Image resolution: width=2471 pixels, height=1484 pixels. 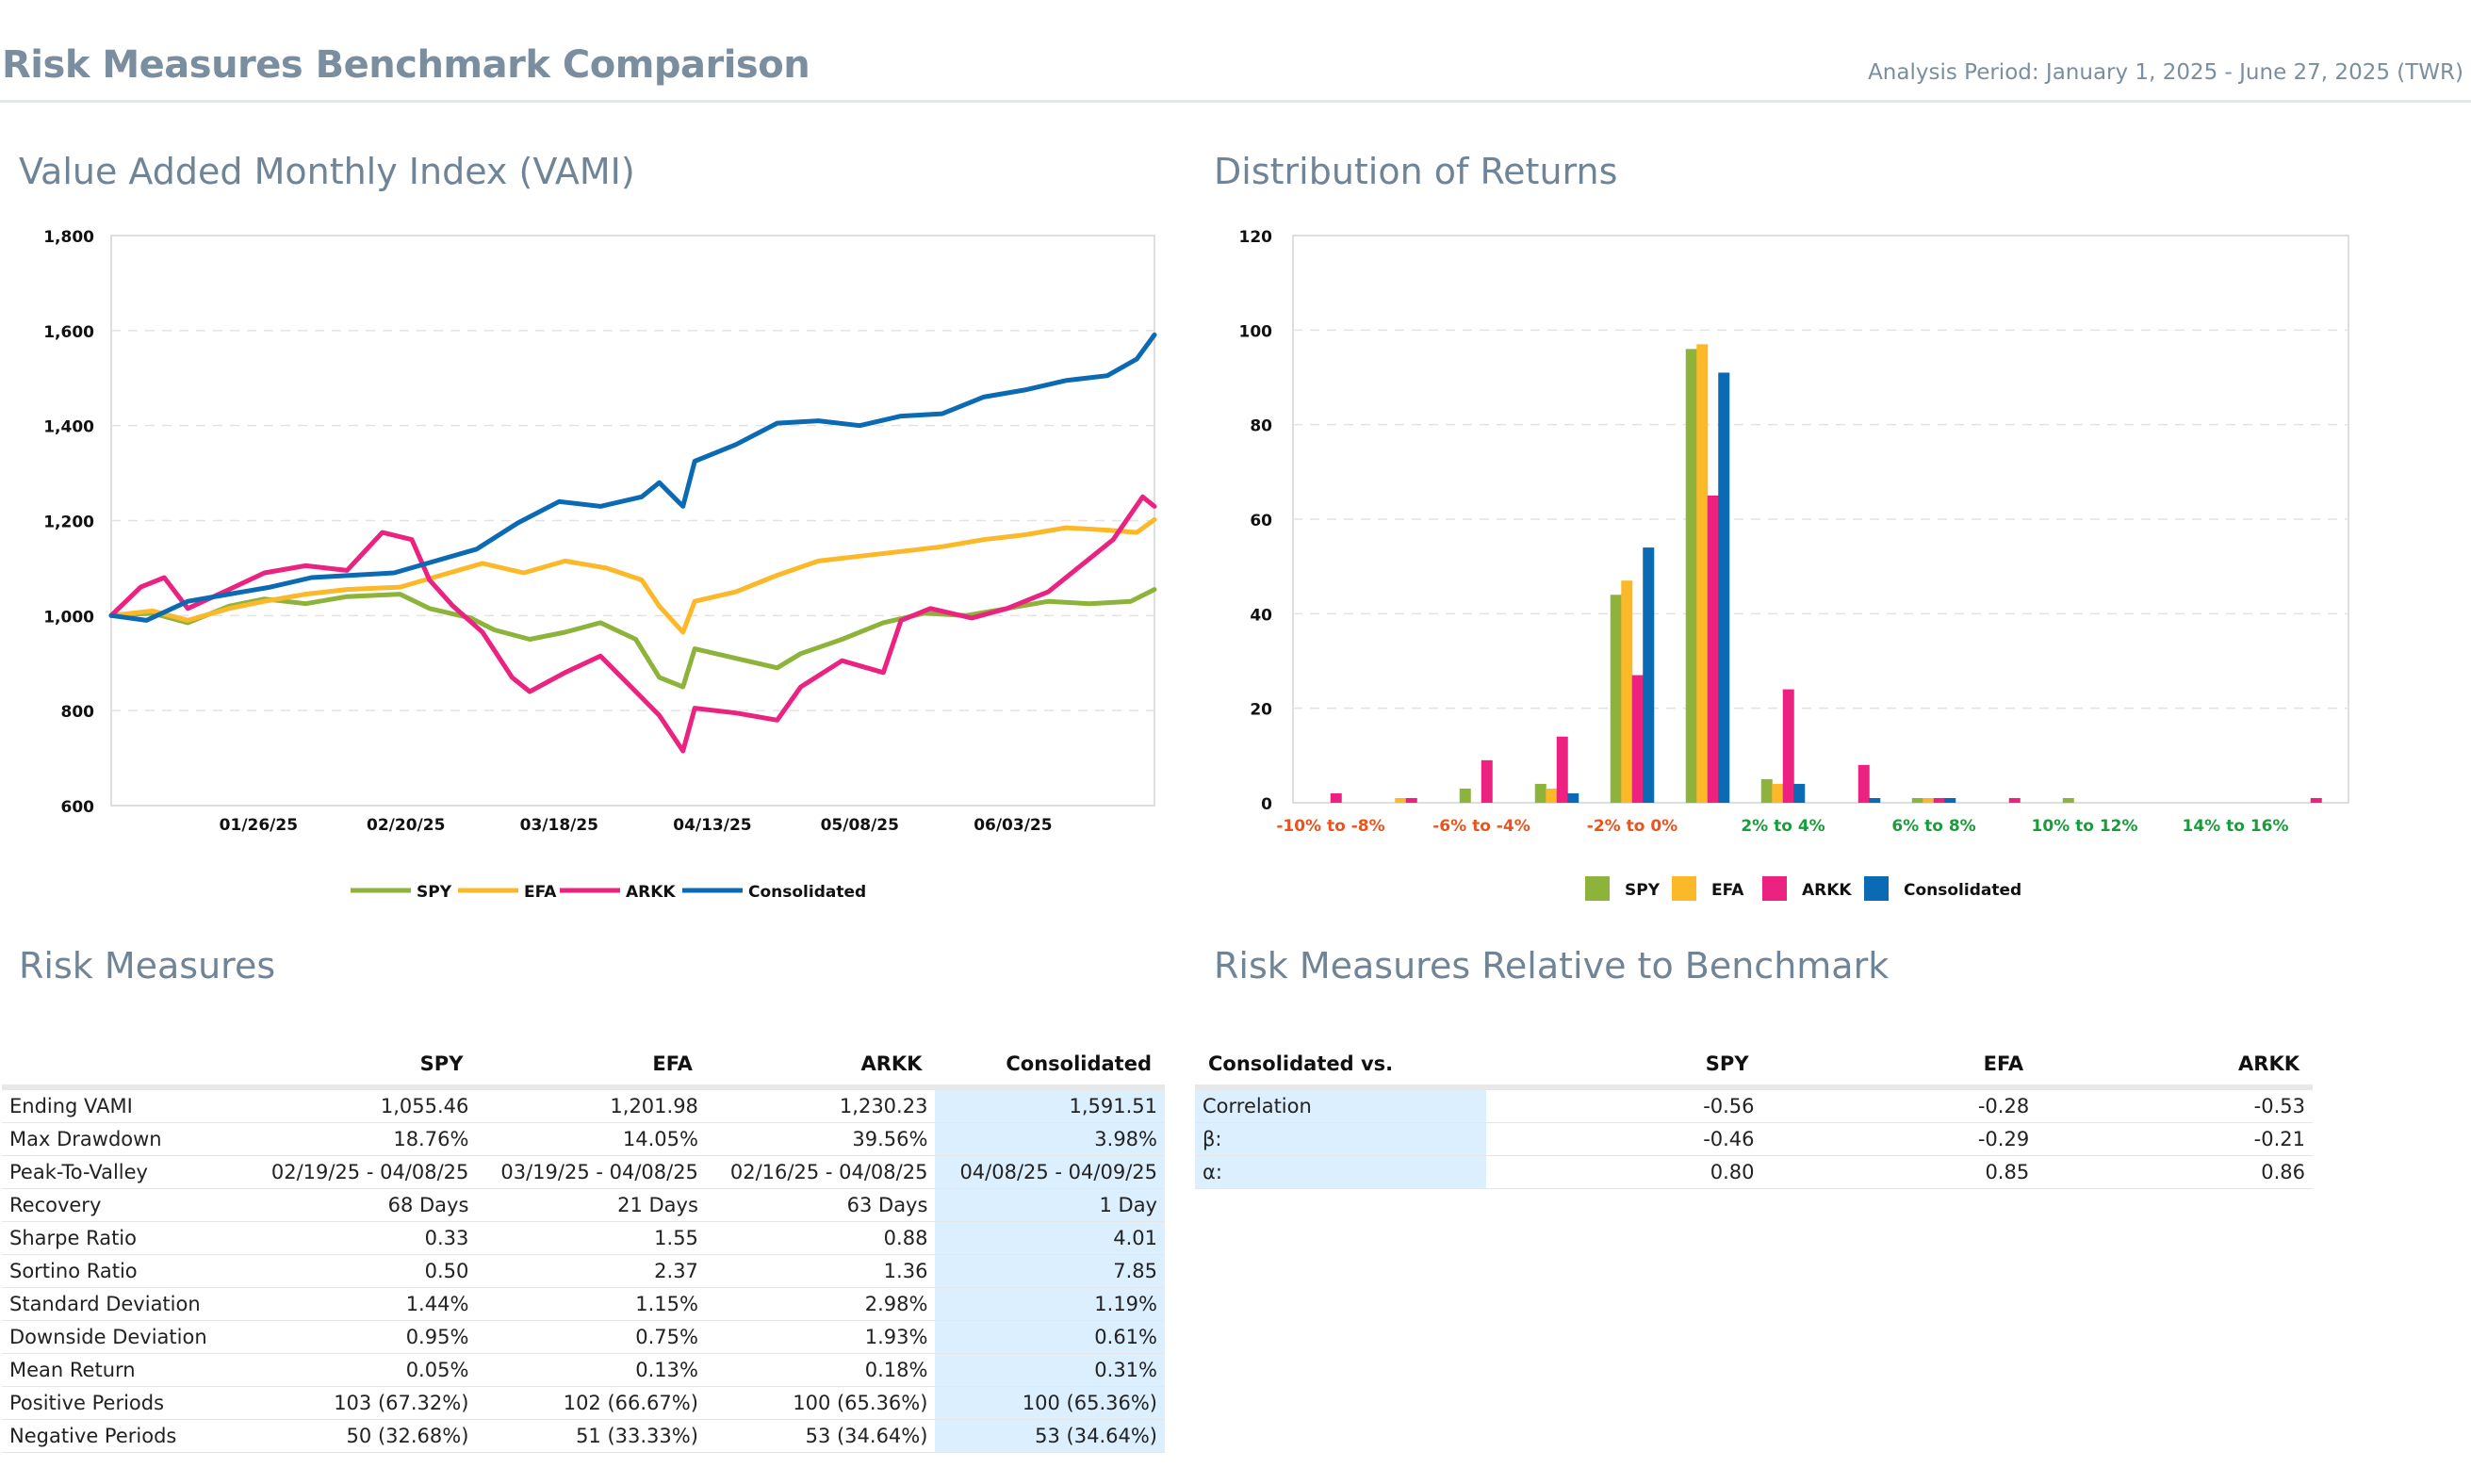 I want to click on legend-label: ARKK, so click(x=651, y=892).